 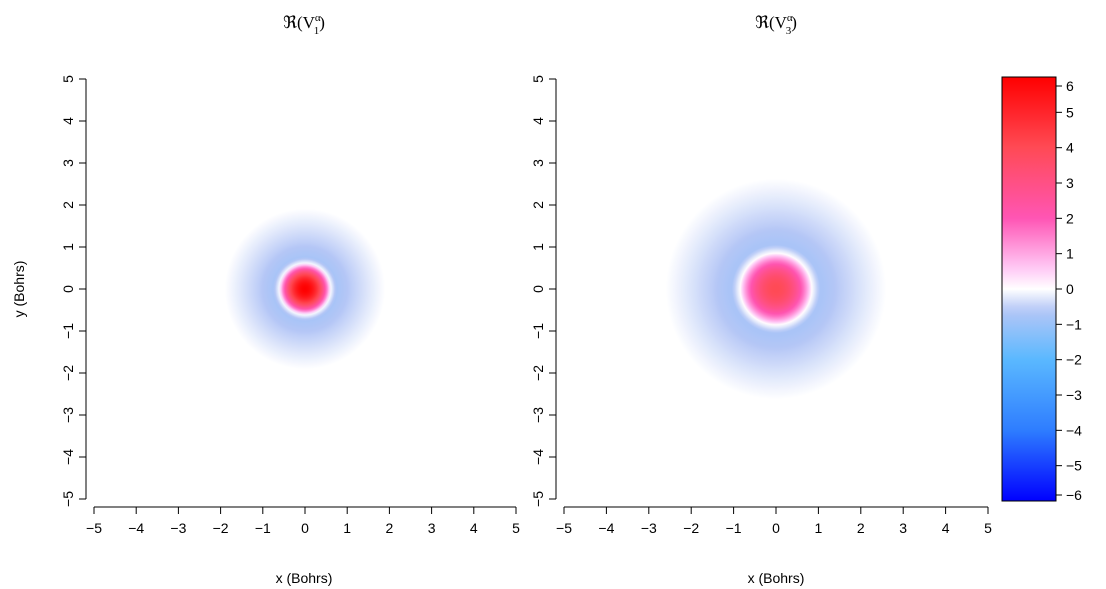 I want to click on panel-1-xlabel: x (Bohrs), so click(x=304, y=578).